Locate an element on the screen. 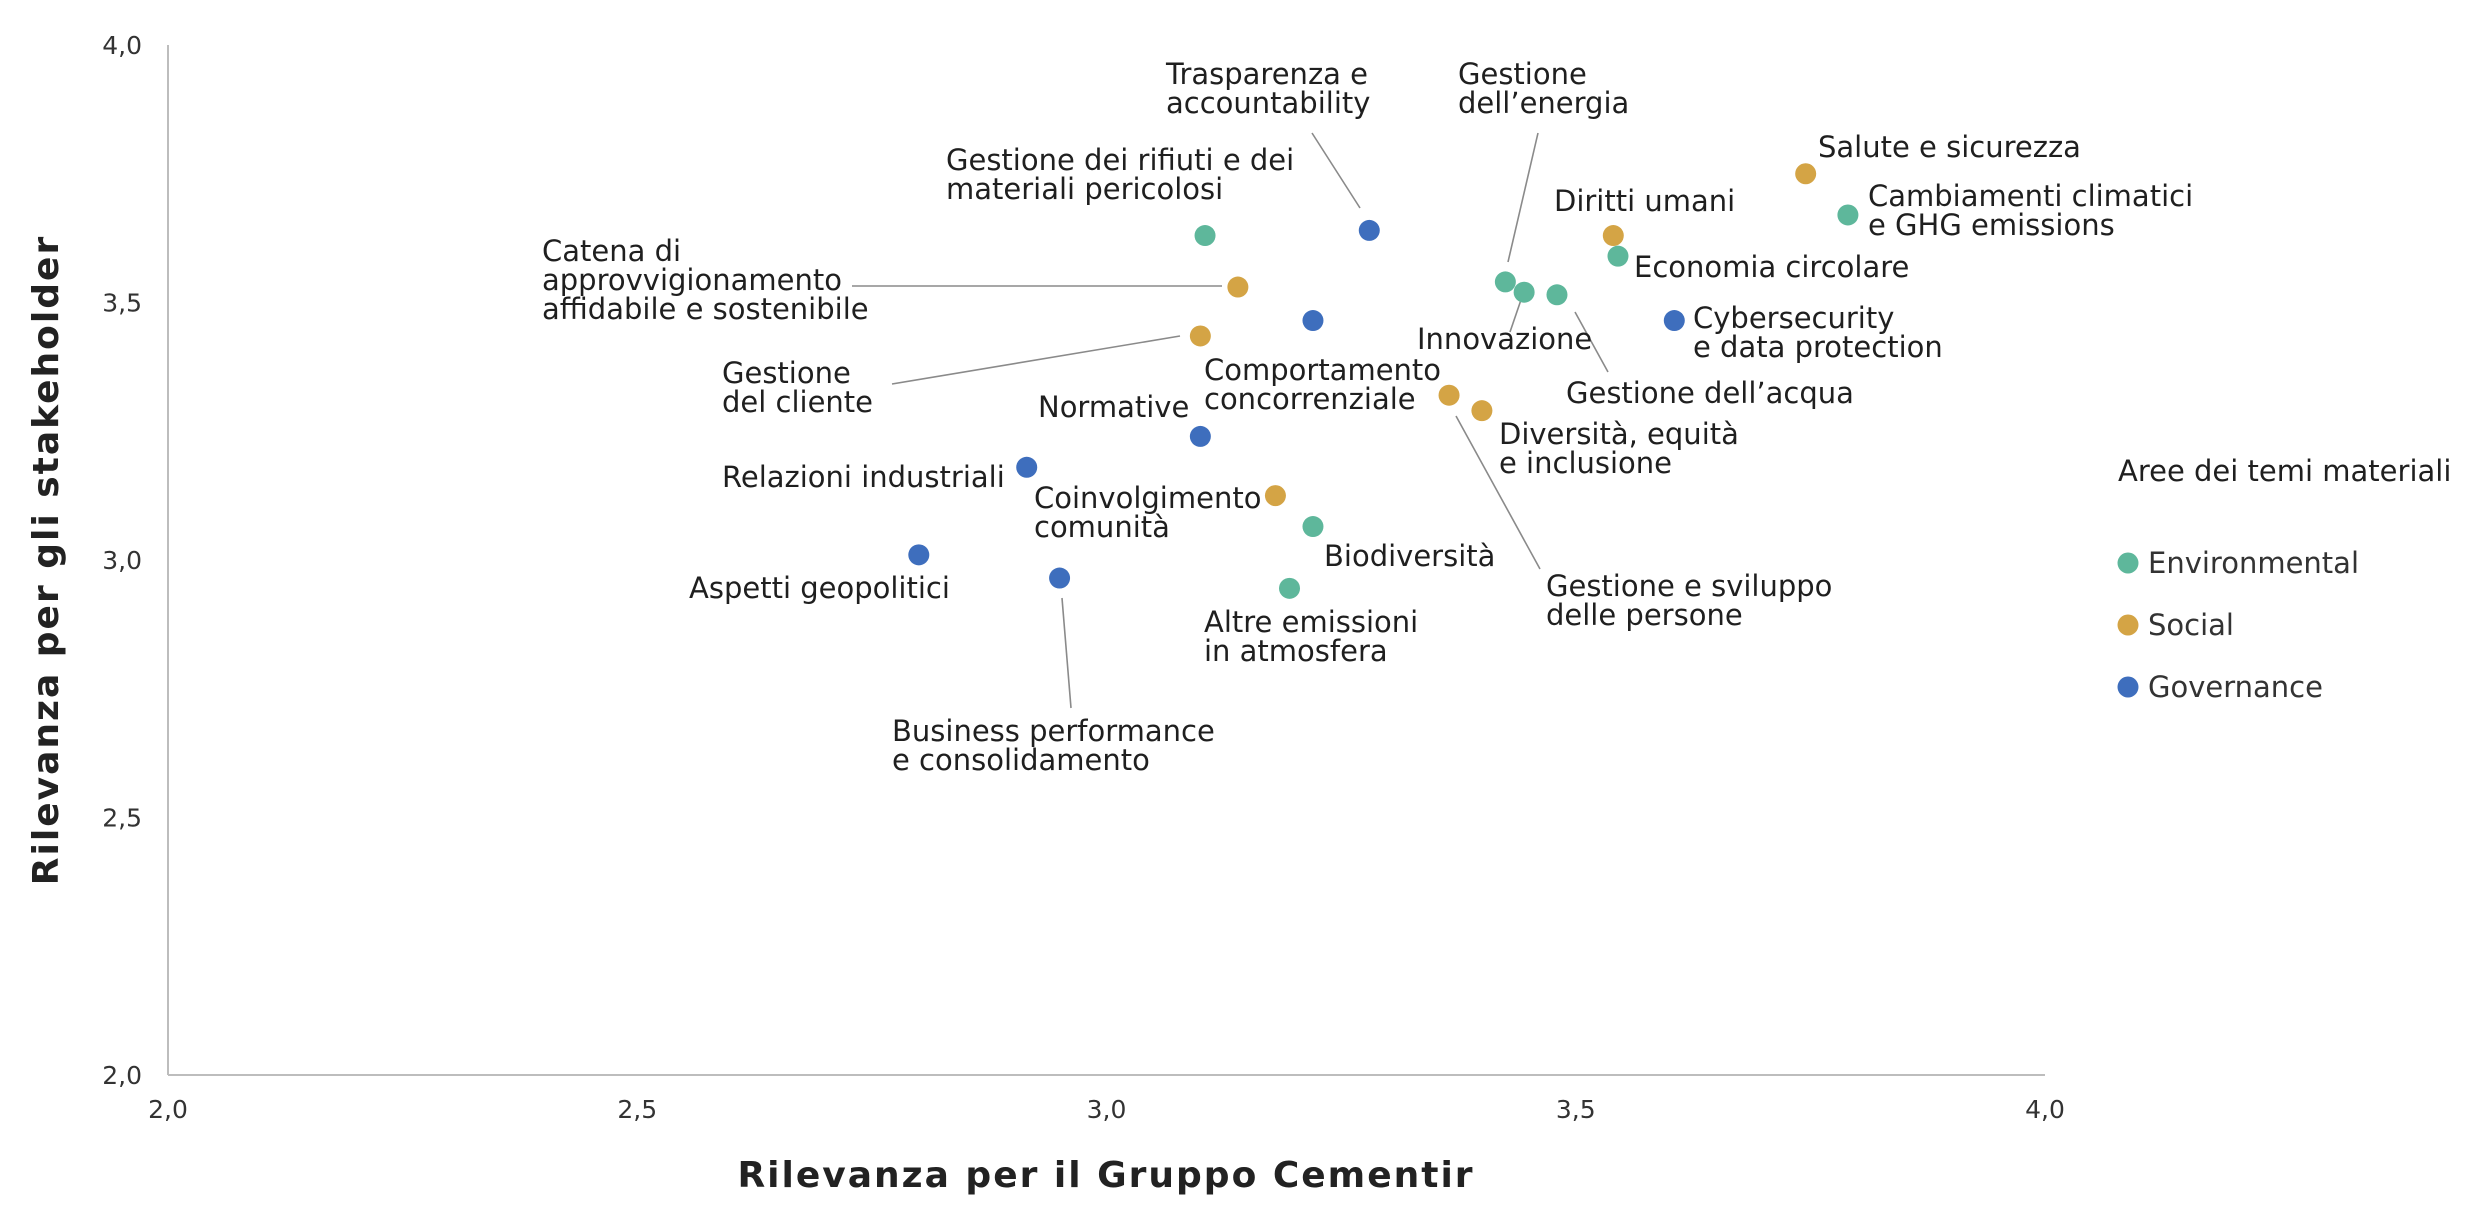 This screenshot has width=2480, height=1230. y-axis-title: Rilevanza per gli stakeholder is located at coordinates (46, 560).